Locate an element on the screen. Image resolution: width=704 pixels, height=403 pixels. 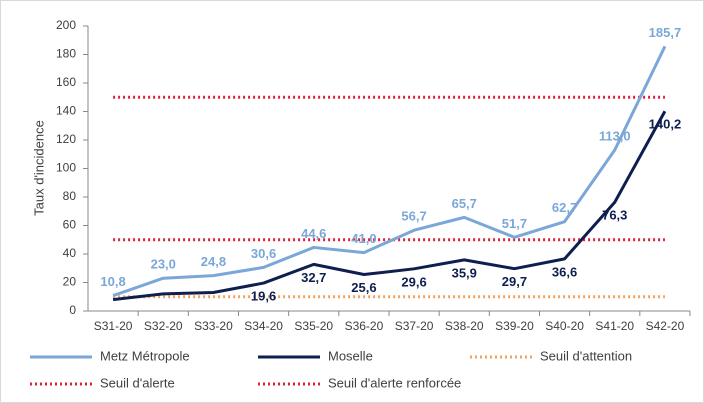
data-label: 113,0 is located at coordinates (615, 135).